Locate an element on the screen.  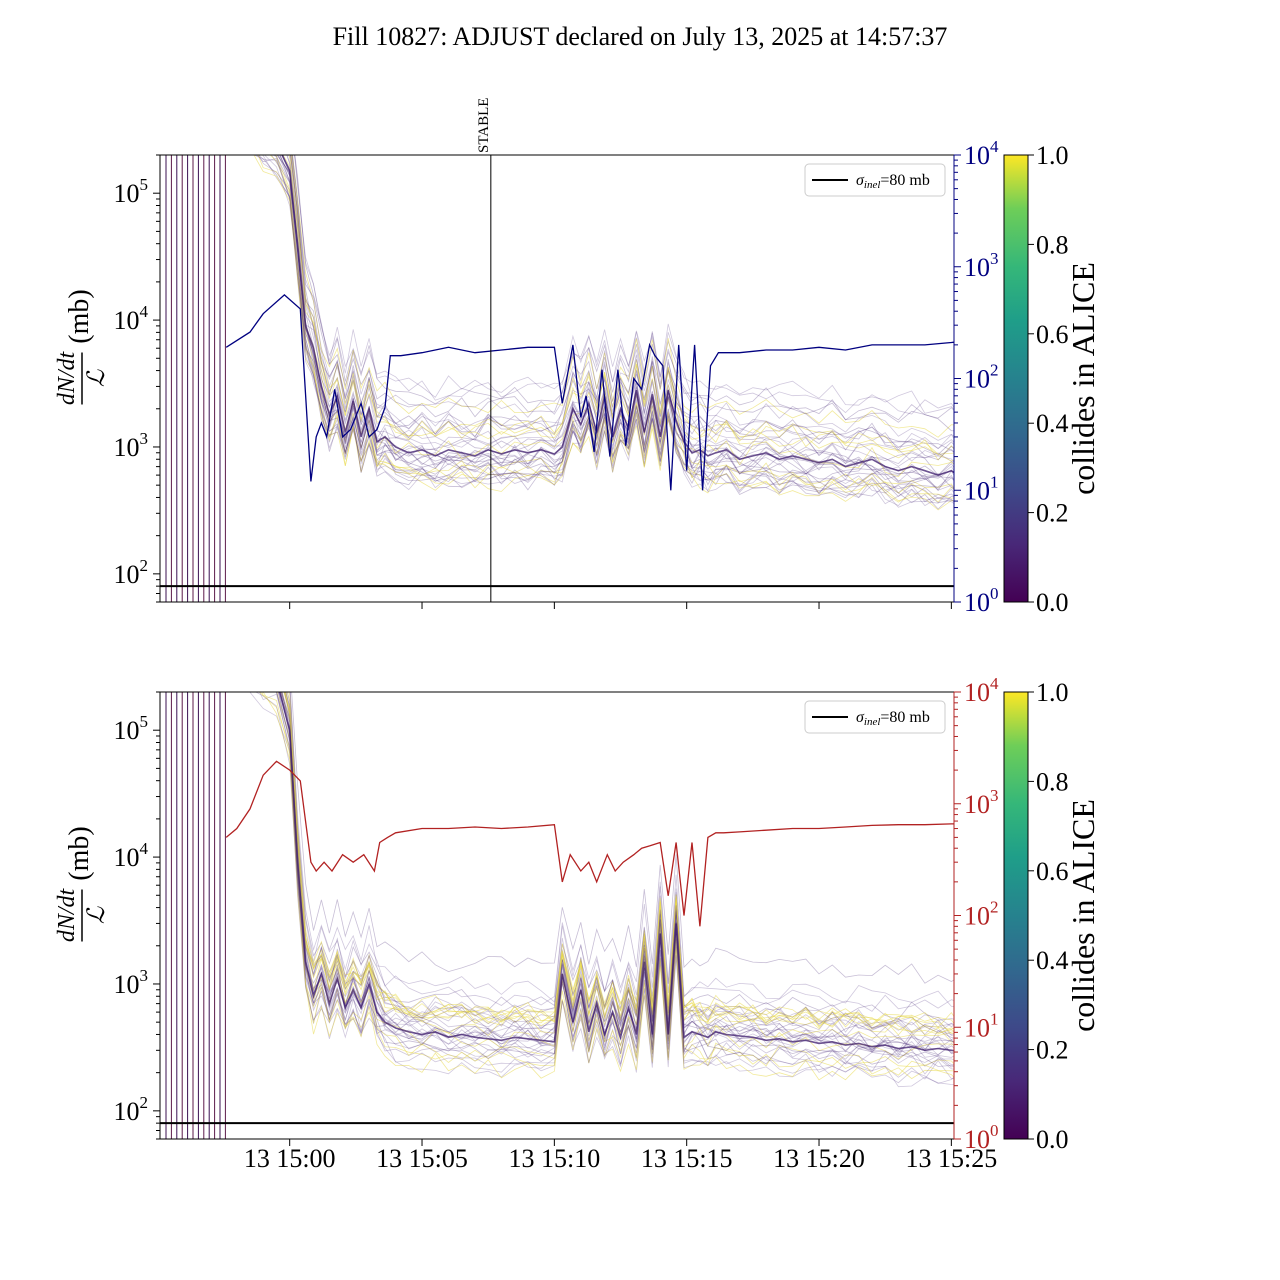
y-label-unit: (mb) is located at coordinates (79, 853).